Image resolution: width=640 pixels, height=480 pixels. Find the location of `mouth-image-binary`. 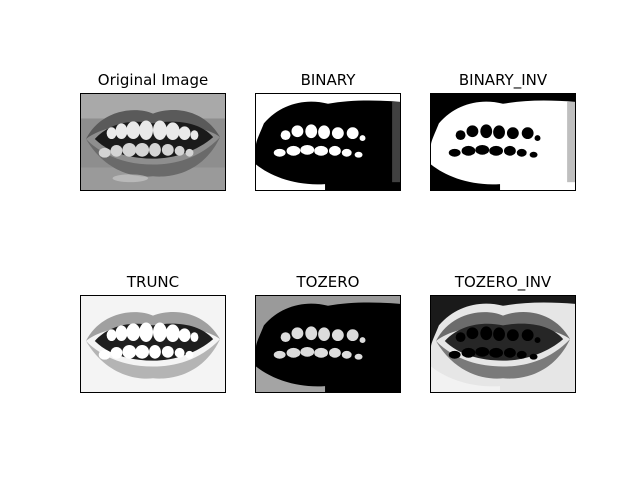

mouth-image-binary is located at coordinates (328, 142).